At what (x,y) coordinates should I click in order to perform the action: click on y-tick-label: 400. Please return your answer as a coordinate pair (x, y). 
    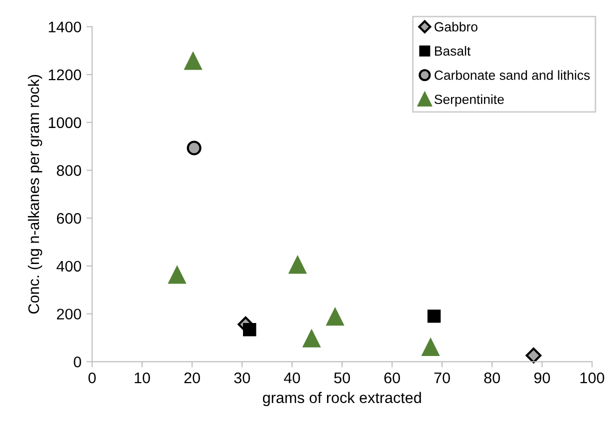
    Looking at the image, I should click on (69, 266).